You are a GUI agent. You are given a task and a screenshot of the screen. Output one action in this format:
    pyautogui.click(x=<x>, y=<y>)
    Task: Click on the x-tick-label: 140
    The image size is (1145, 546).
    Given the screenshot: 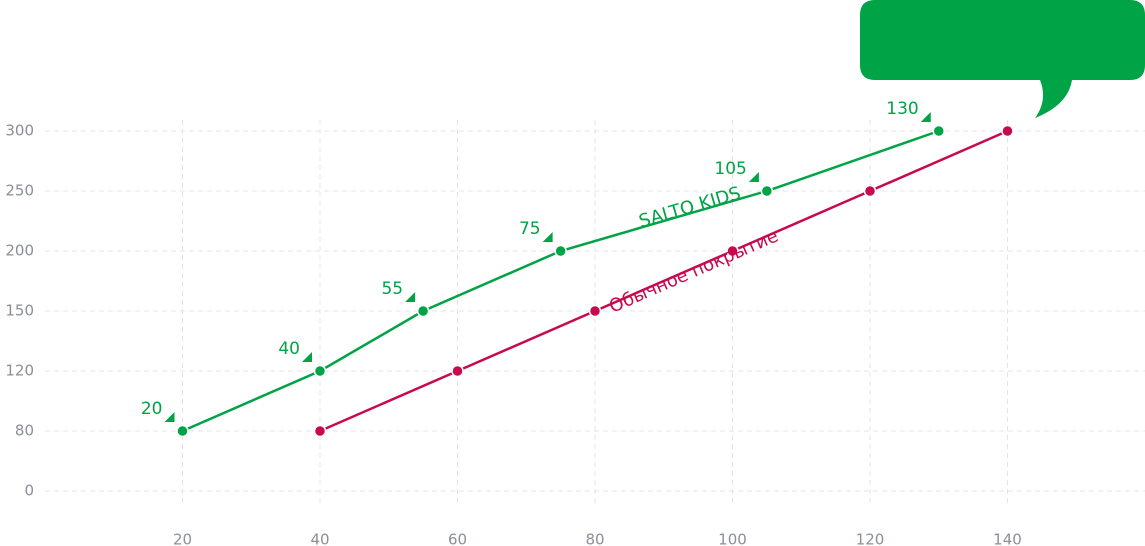 What is the action you would take?
    pyautogui.click(x=1007, y=538)
    